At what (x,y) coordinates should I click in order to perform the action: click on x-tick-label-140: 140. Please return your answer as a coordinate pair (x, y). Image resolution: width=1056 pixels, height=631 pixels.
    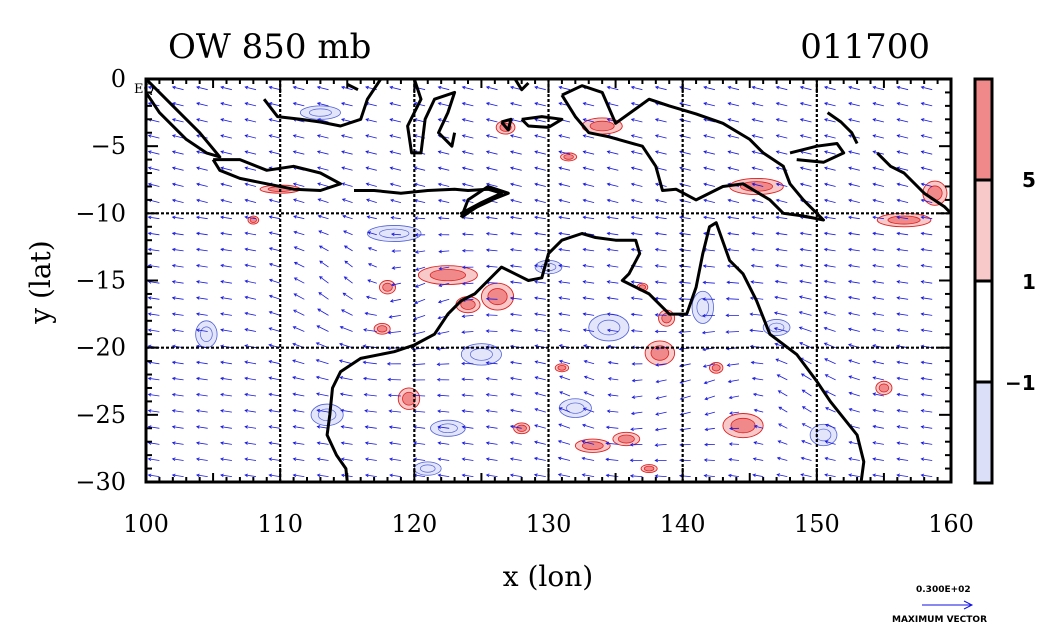
    Looking at the image, I should click on (683, 524).